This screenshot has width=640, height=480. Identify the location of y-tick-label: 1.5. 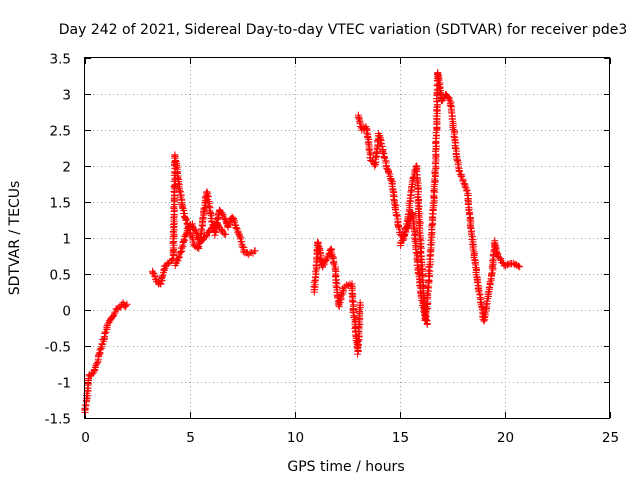
(60, 204).